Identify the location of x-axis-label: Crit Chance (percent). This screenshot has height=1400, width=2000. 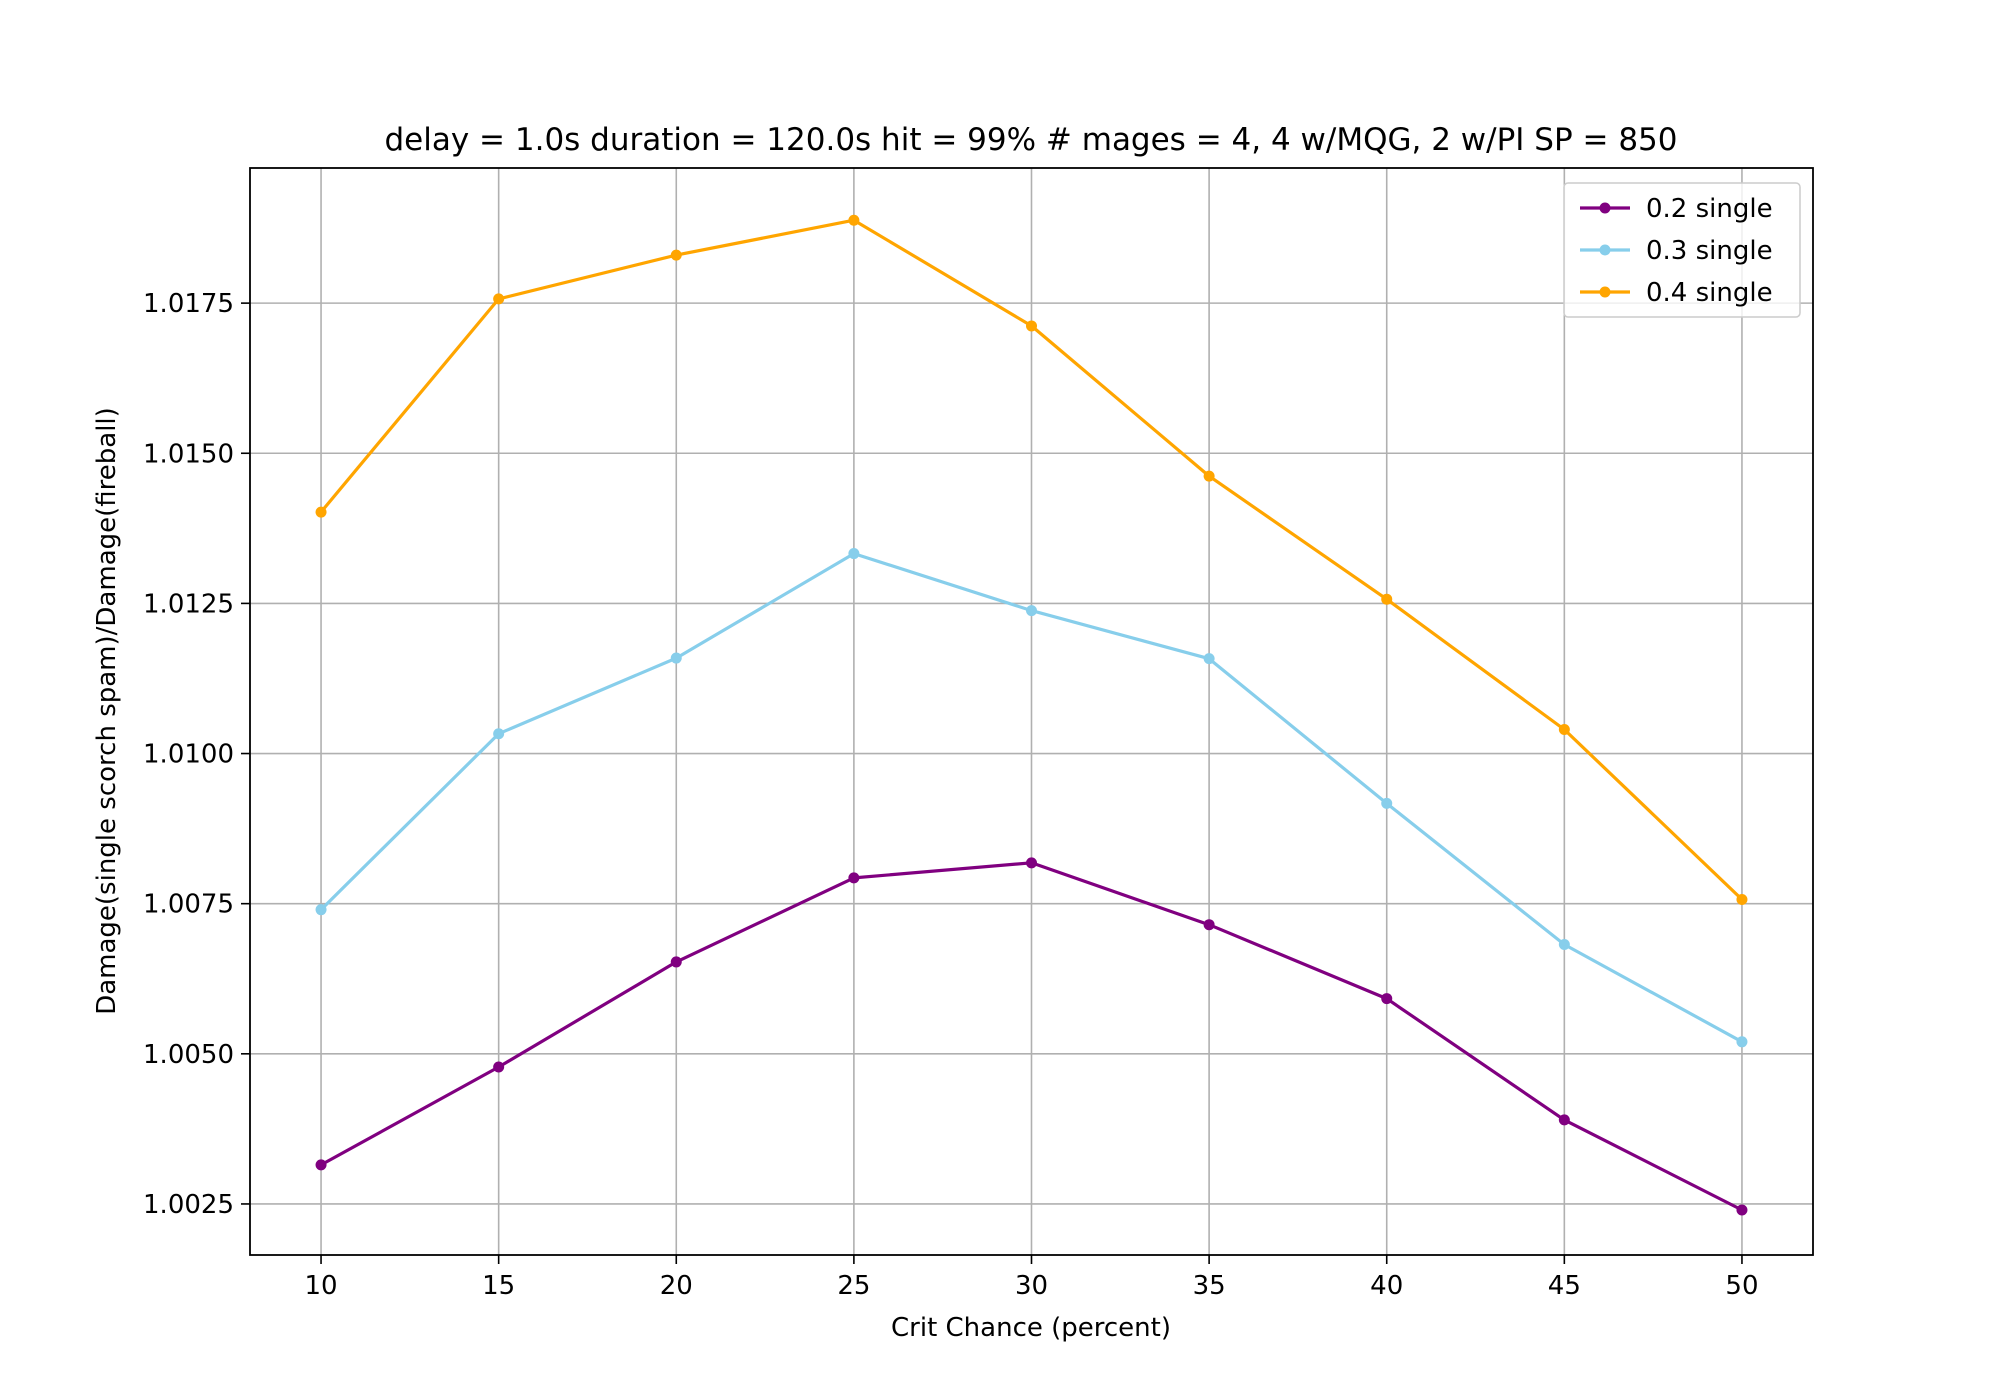
(1031, 1328).